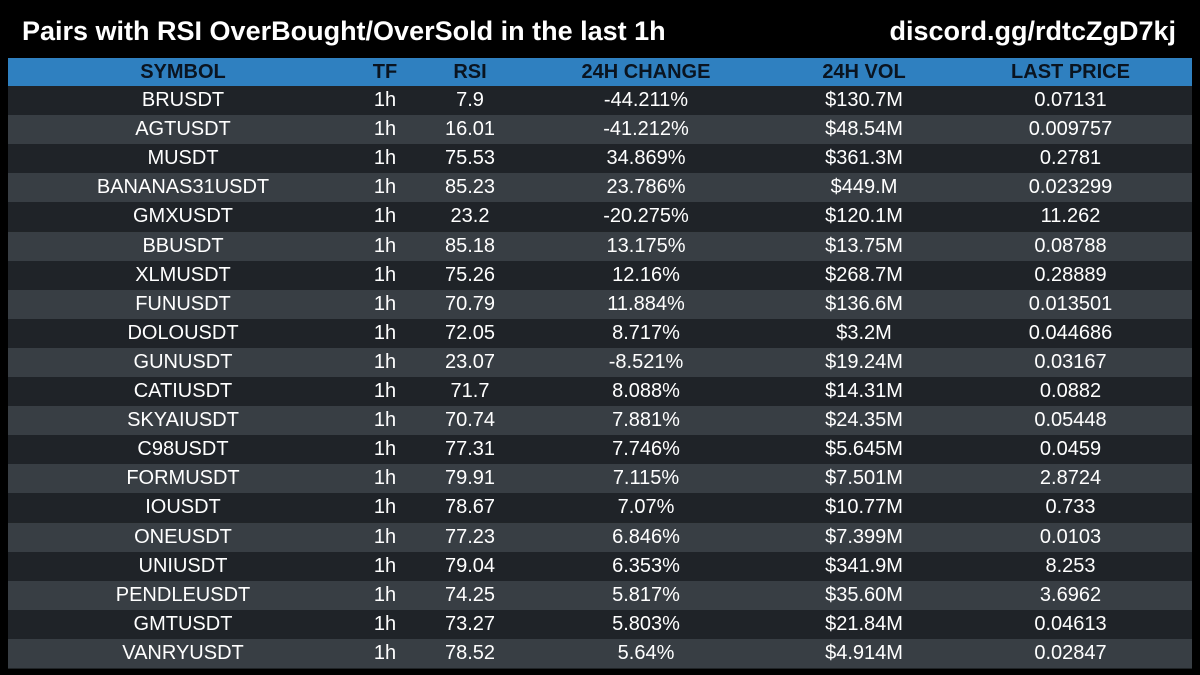 The width and height of the screenshot is (1200, 675). Describe the element at coordinates (864, 100) in the screenshot. I see `volume-cell: $130.7M` at that location.